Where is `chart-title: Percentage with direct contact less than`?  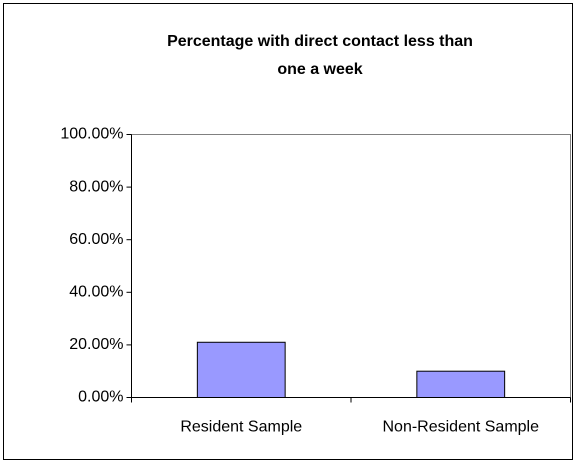 chart-title: Percentage with direct contact less than is located at coordinates (320, 41).